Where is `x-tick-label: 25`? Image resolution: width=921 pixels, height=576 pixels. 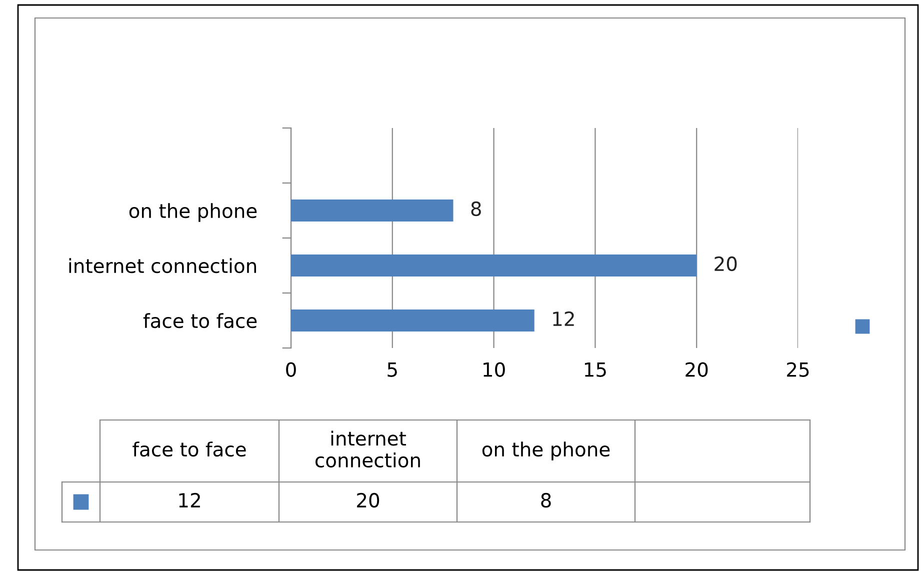
x-tick-label: 25 is located at coordinates (798, 369).